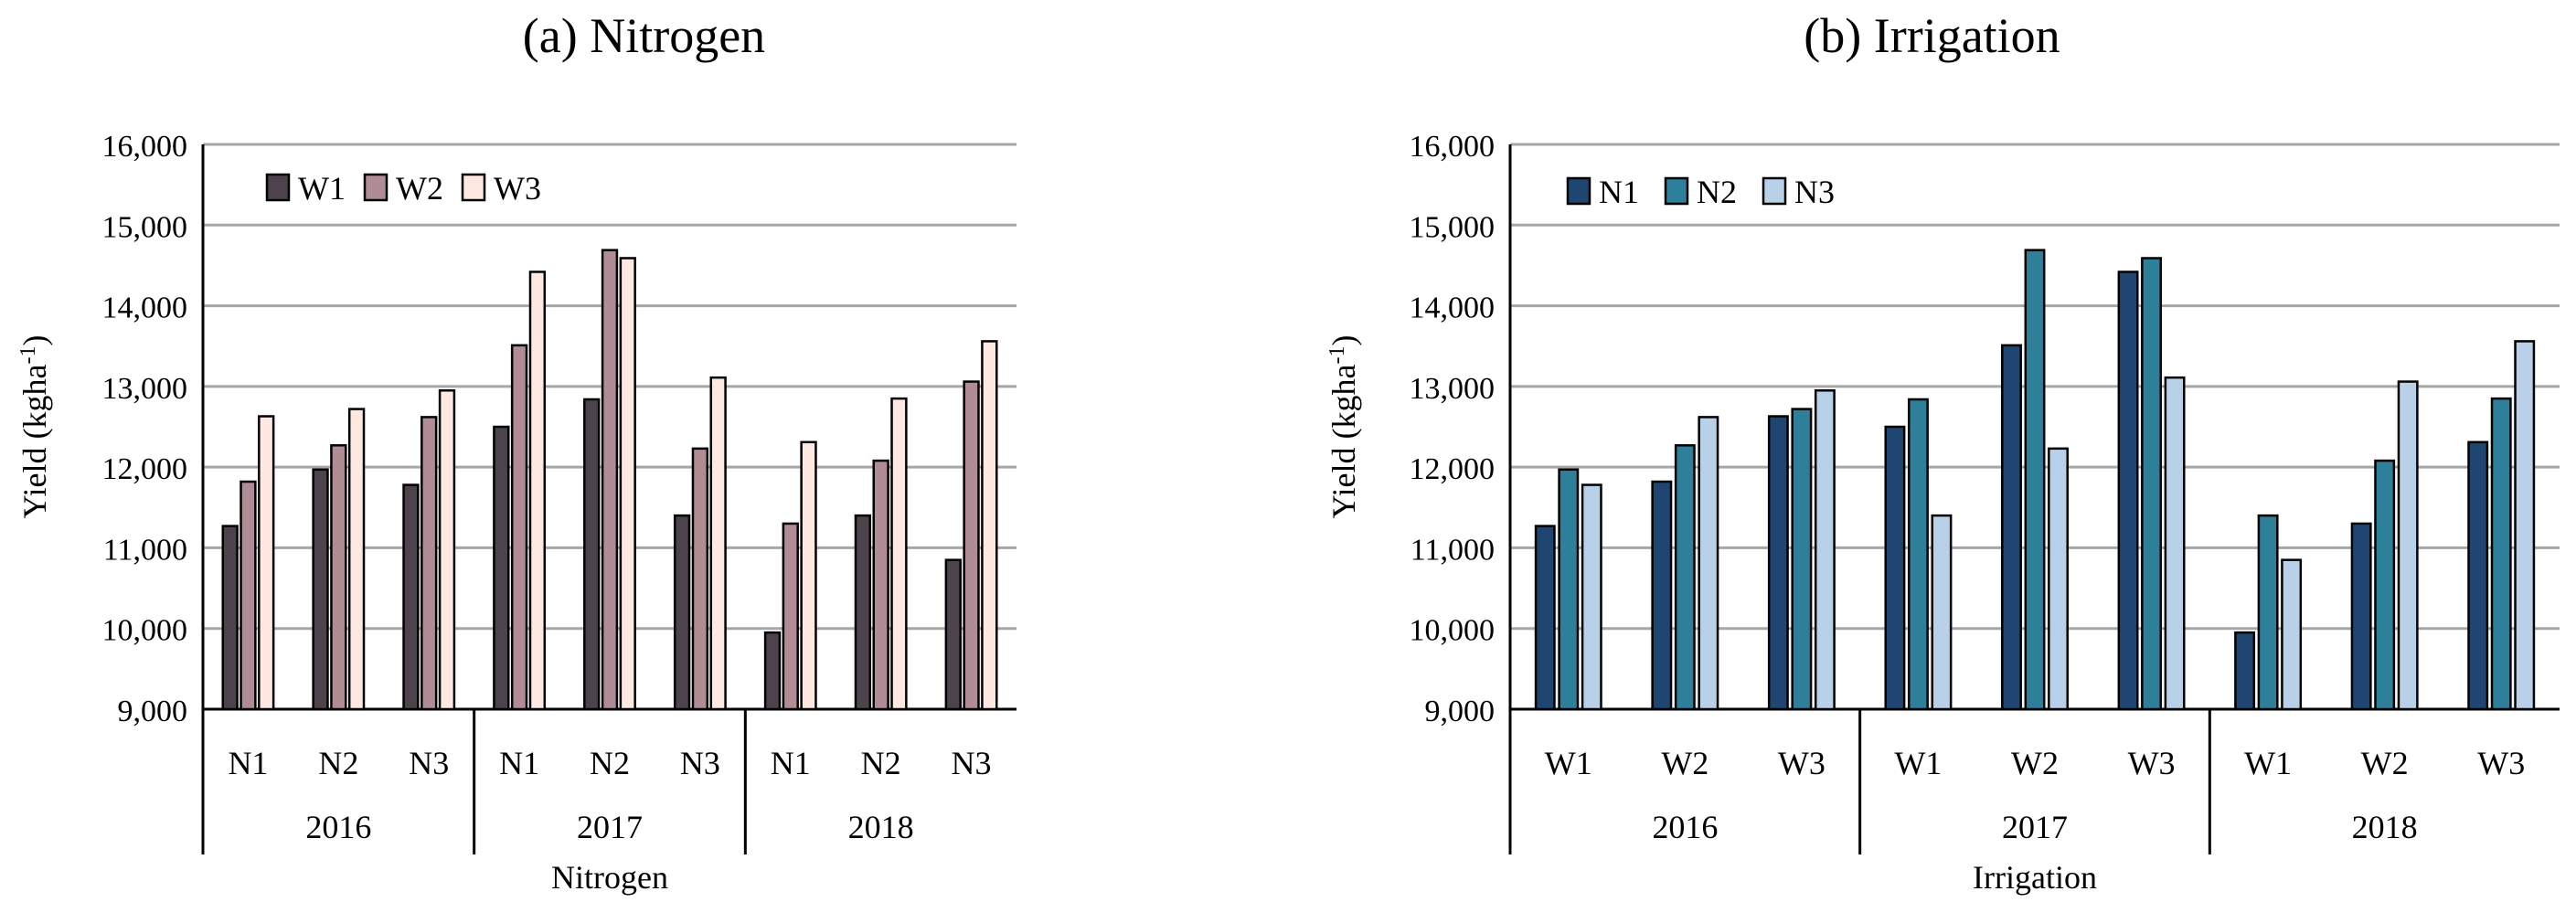 The width and height of the screenshot is (2576, 902). Describe the element at coordinates (1685, 827) in the screenshot. I see `chart-b-group-label: 2016` at that location.